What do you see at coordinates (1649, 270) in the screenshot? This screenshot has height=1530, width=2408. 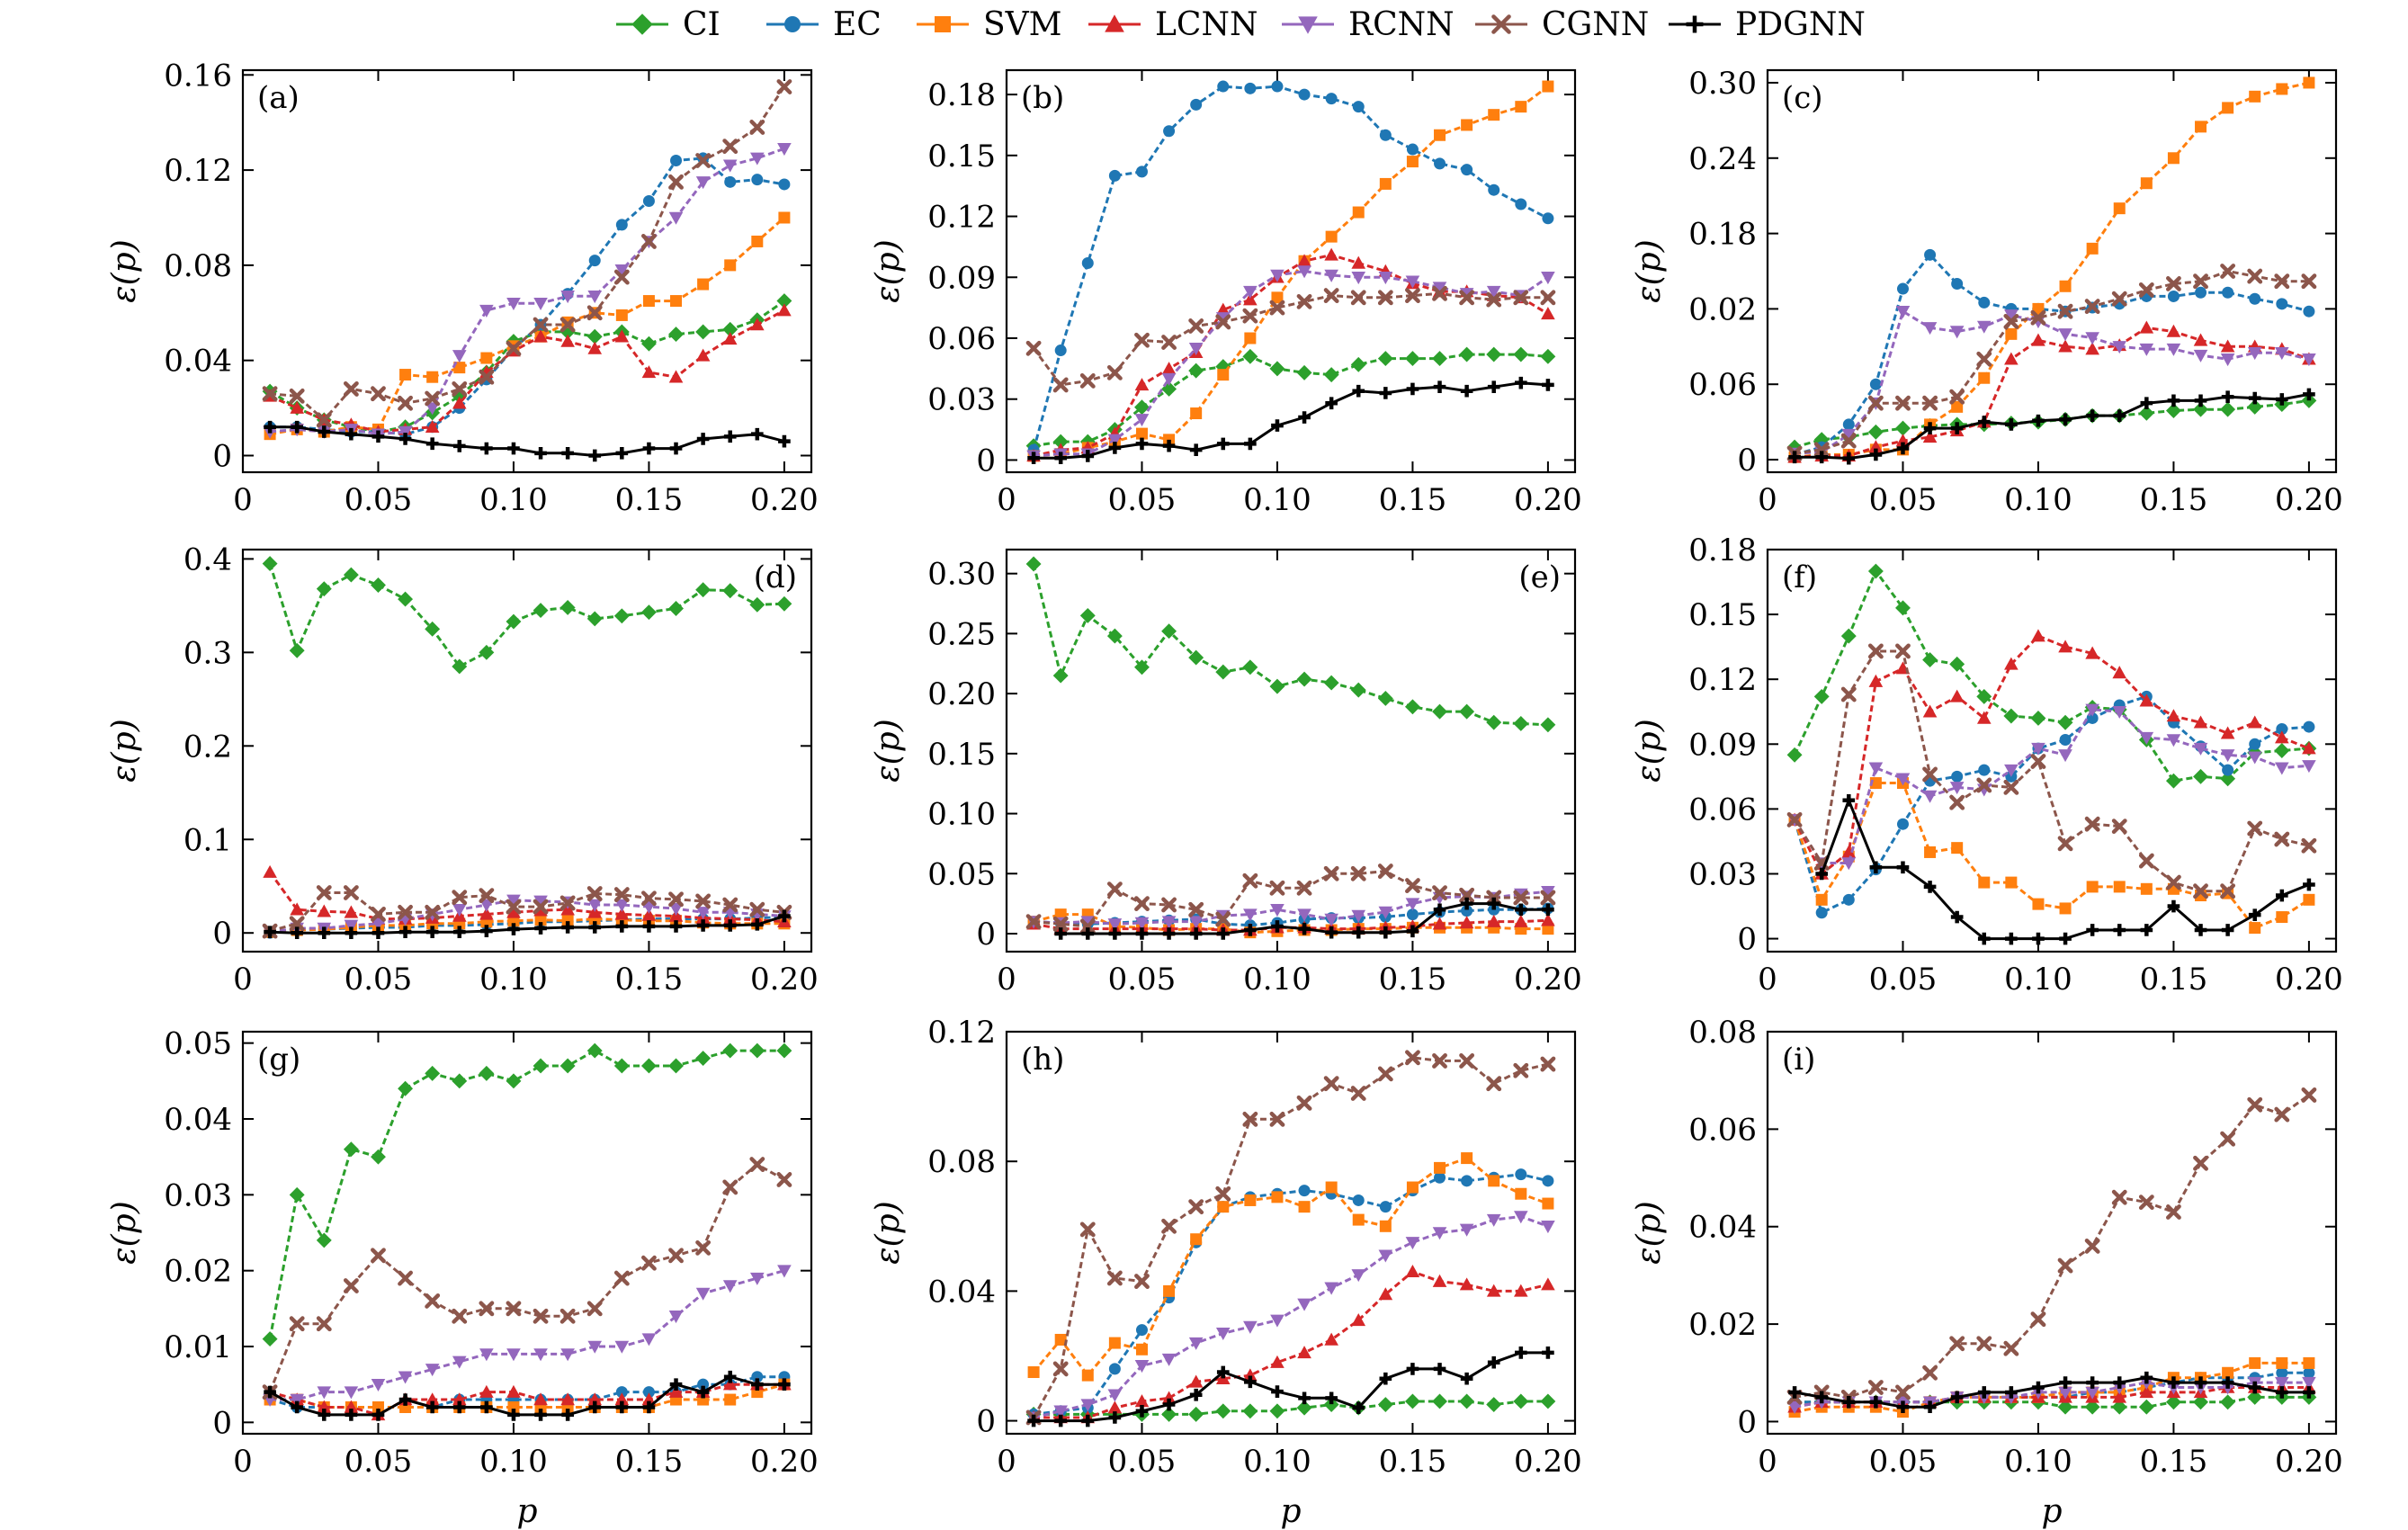 I see `y-axis-title: ε(p)` at bounding box center [1649, 270].